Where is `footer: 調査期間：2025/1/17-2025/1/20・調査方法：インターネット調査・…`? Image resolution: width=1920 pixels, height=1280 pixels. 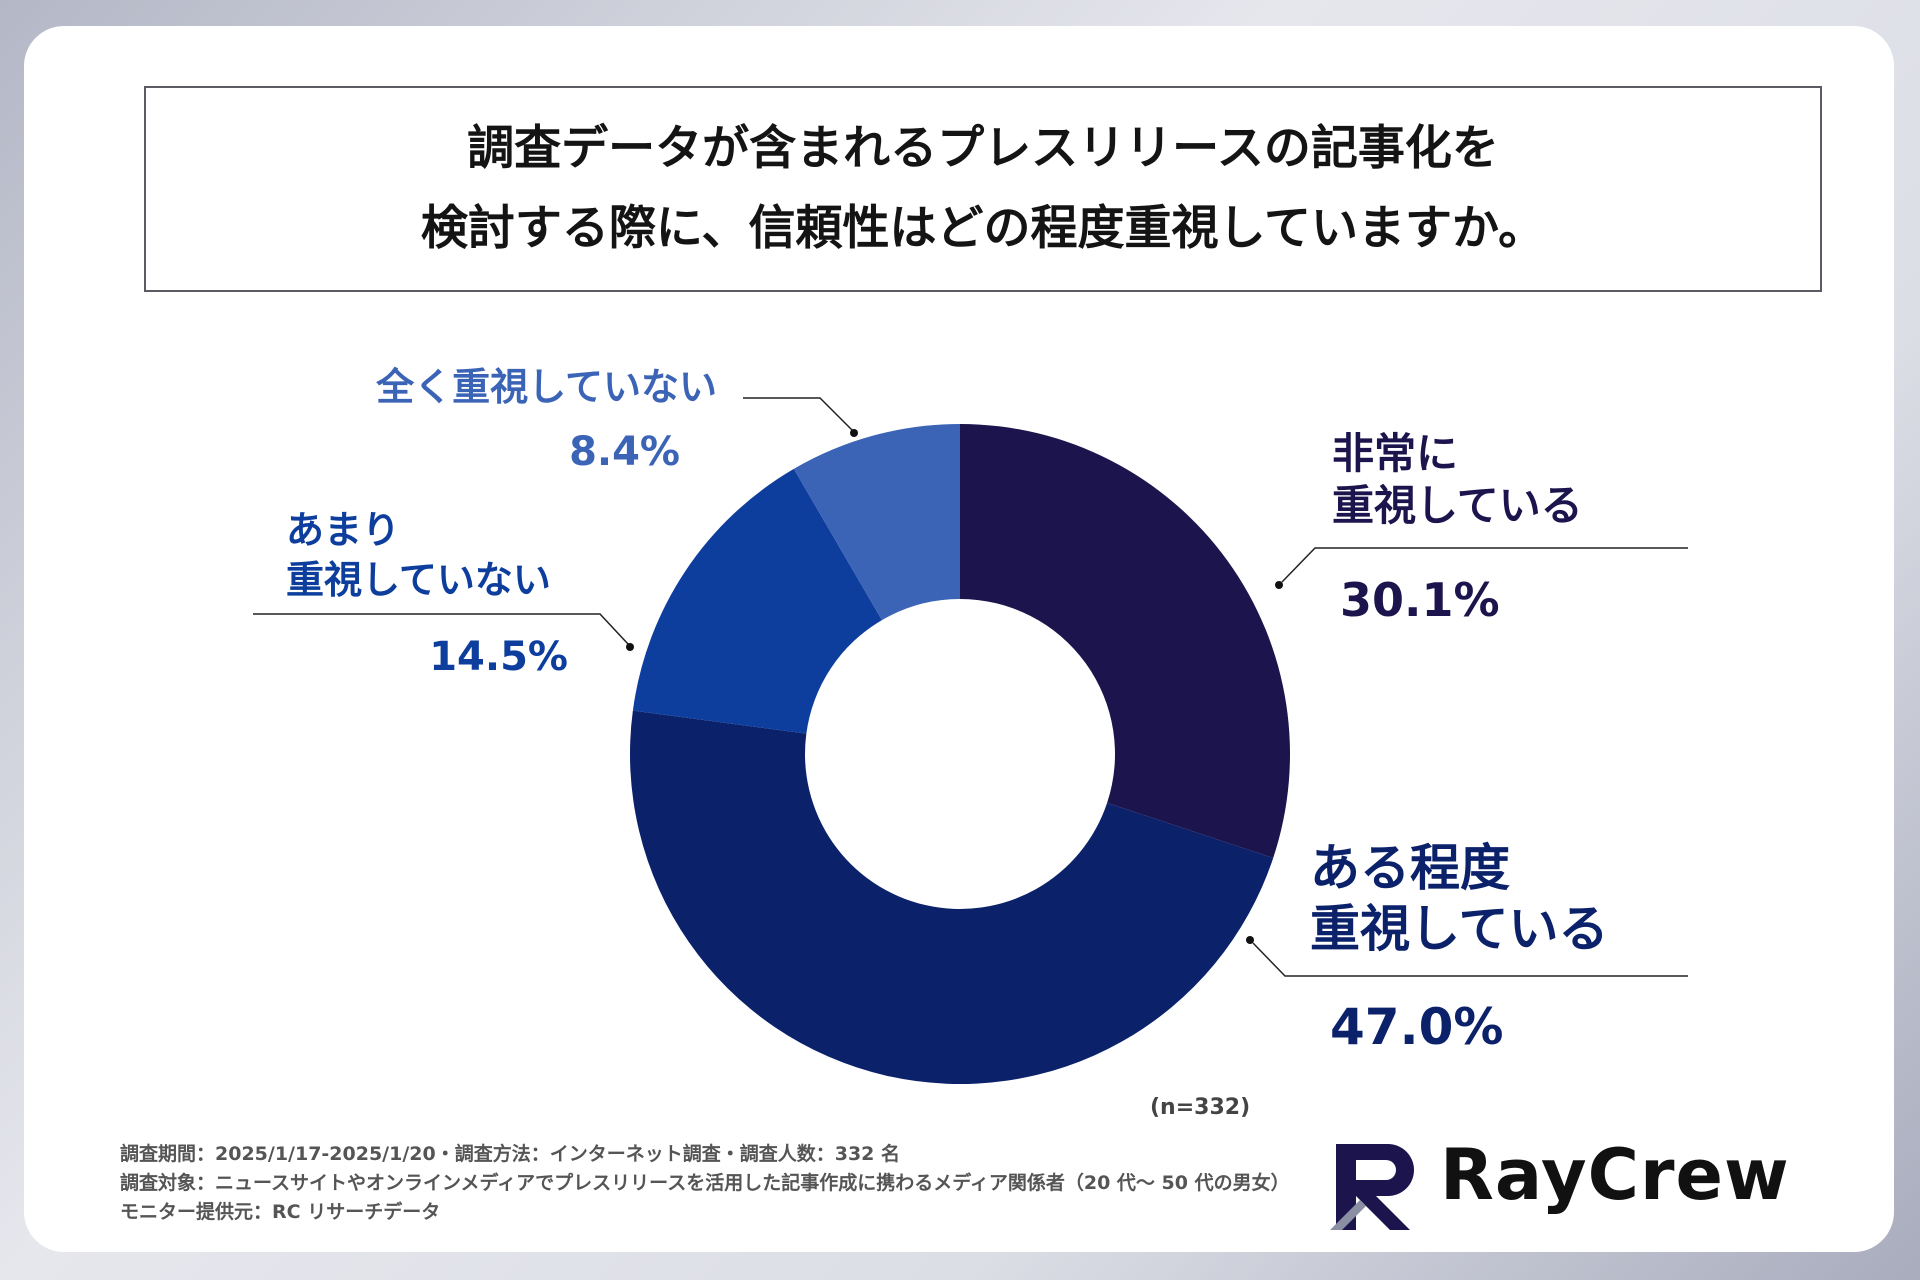 footer: 調査期間：2025/1/17-2025/1/20・調査方法：インターネット調査・… is located at coordinates (705, 1183).